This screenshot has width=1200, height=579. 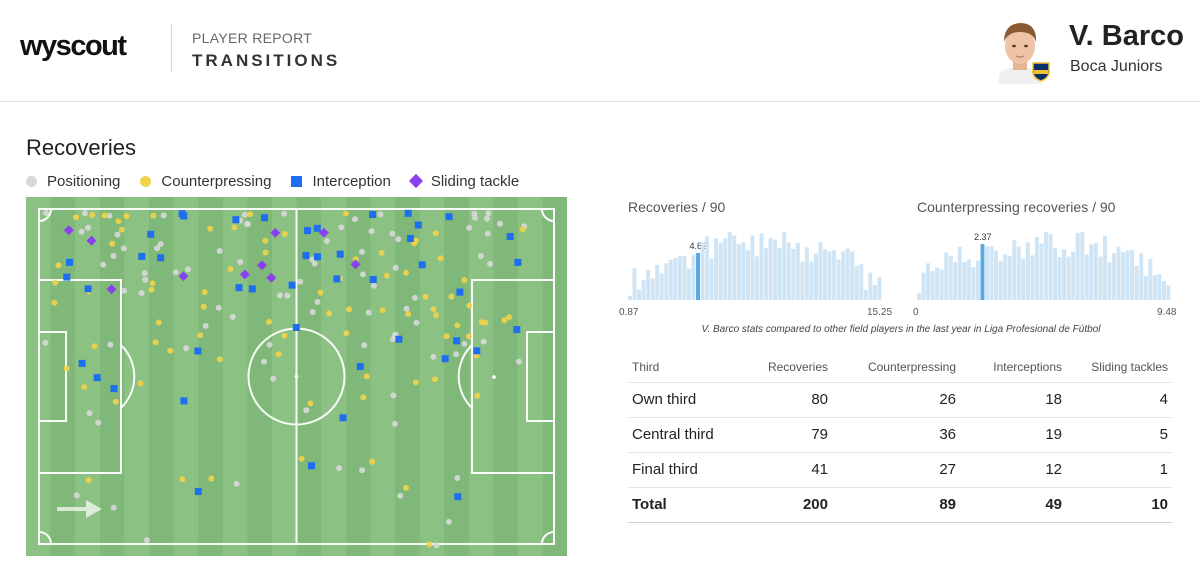 I want to click on legend-label: Counterpressing, so click(x=216, y=181).